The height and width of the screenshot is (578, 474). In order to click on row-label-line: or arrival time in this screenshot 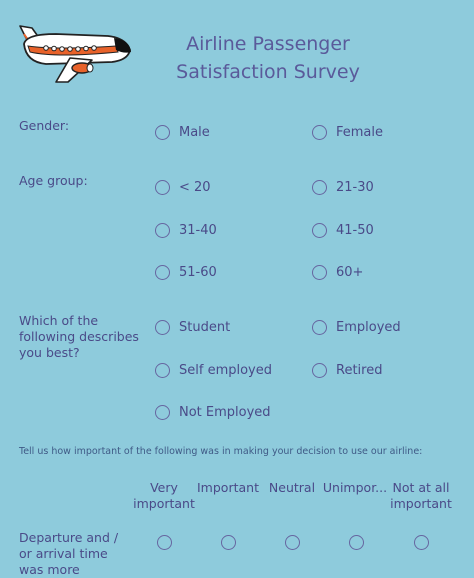, I will do `click(63, 553)`.